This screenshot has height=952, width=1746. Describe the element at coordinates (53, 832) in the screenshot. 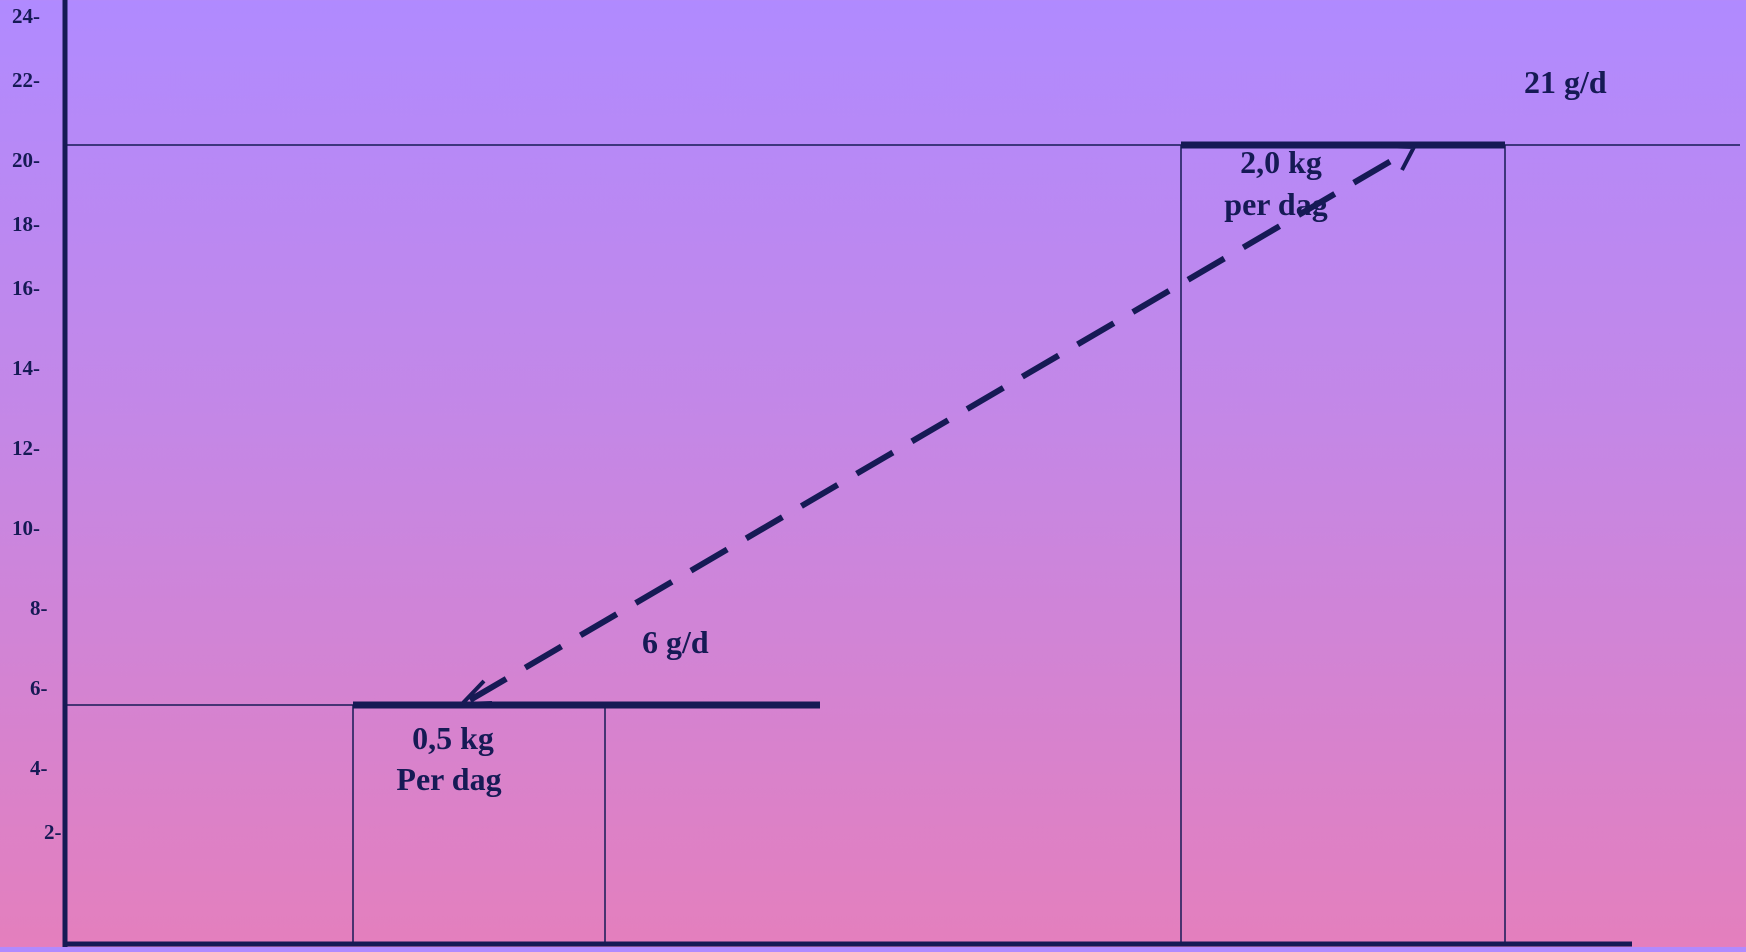

I see `y-tick-label: 2-` at that location.